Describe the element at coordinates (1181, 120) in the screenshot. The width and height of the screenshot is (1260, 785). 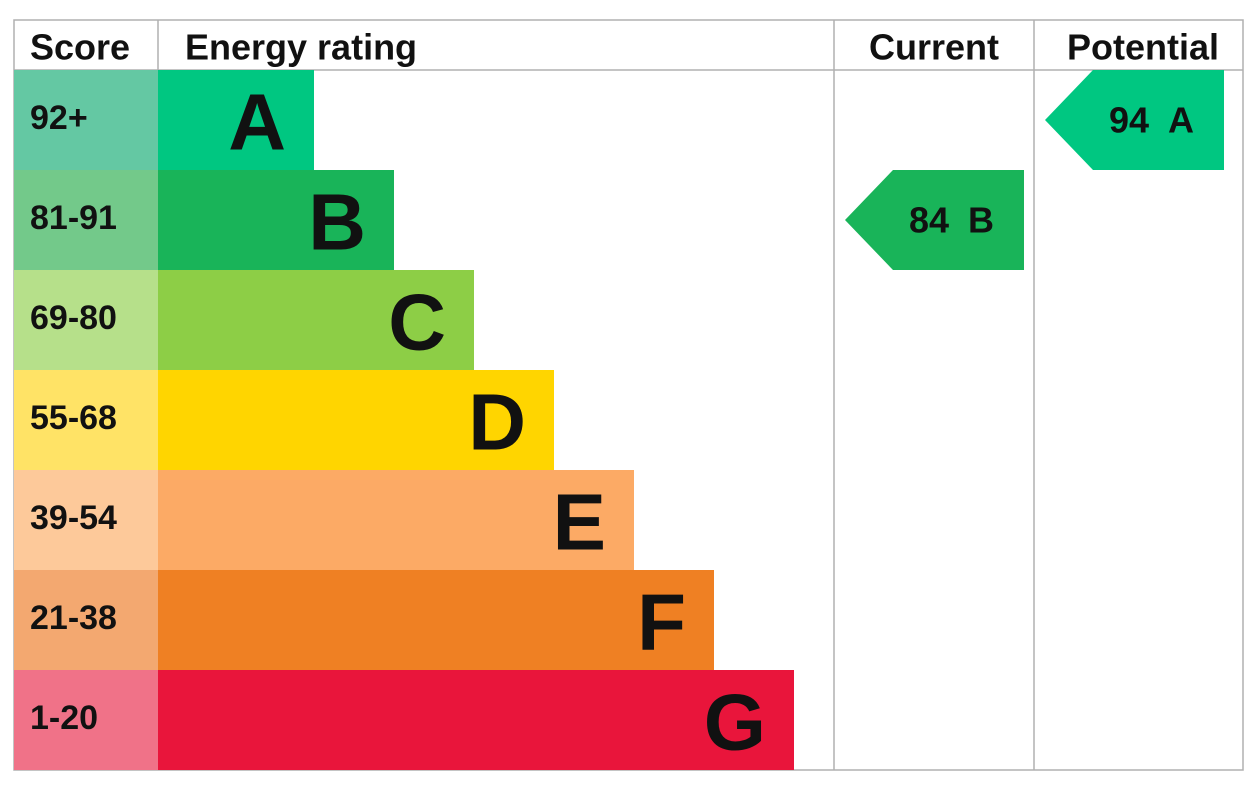
I see `potential-rating: A` at that location.